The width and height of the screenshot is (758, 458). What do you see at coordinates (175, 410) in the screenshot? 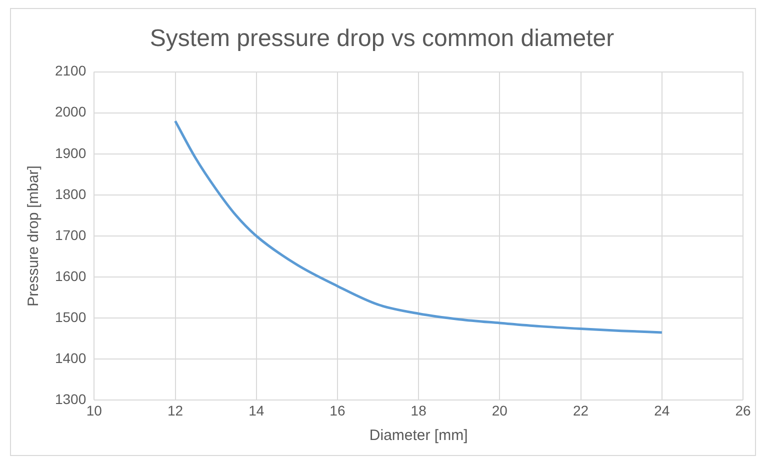
I see `x-tick-label: 12` at bounding box center [175, 410].